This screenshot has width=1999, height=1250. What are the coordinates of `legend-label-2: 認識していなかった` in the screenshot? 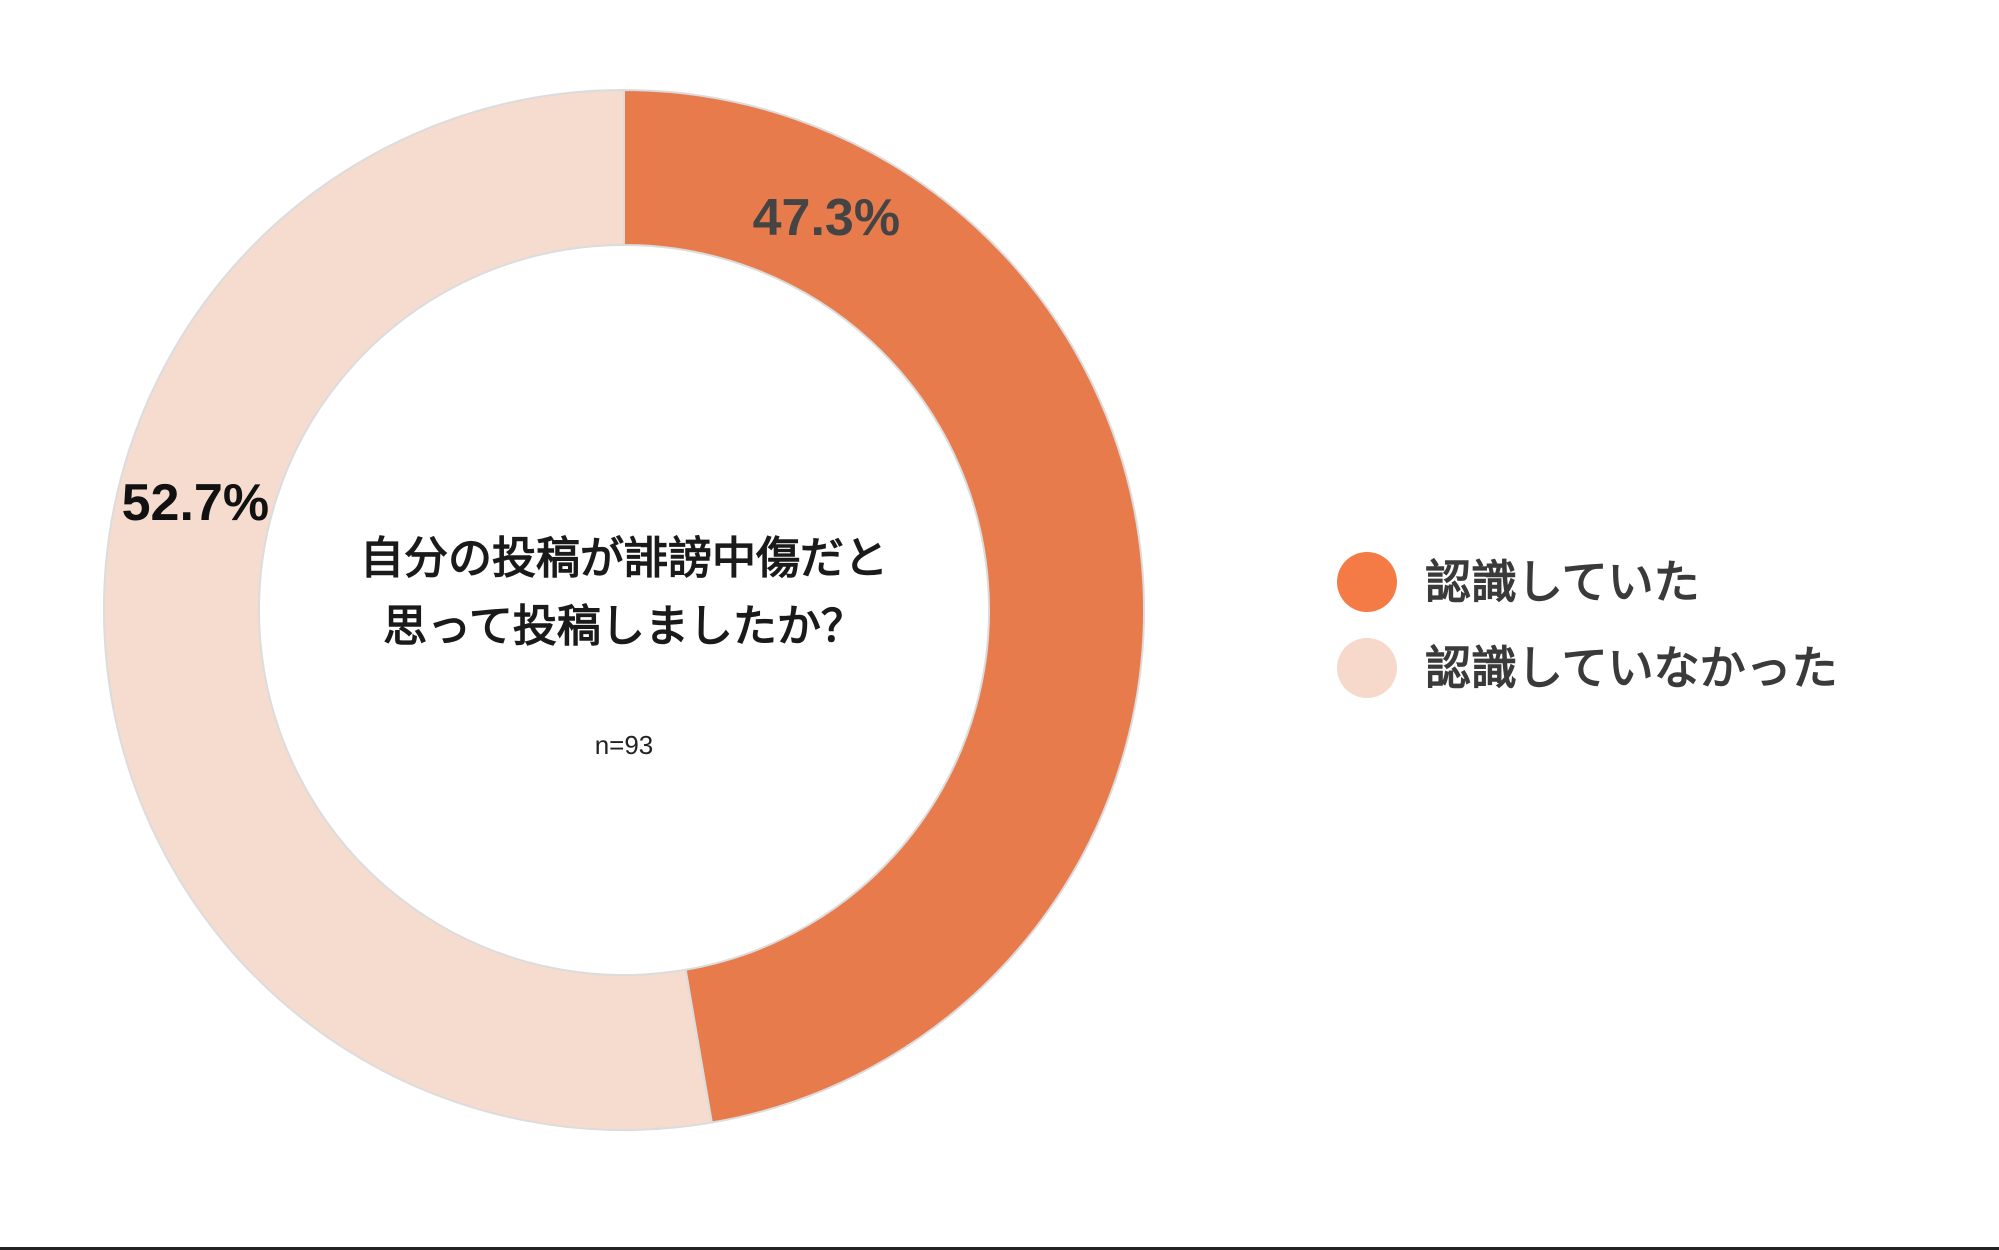 It's located at (1631, 668).